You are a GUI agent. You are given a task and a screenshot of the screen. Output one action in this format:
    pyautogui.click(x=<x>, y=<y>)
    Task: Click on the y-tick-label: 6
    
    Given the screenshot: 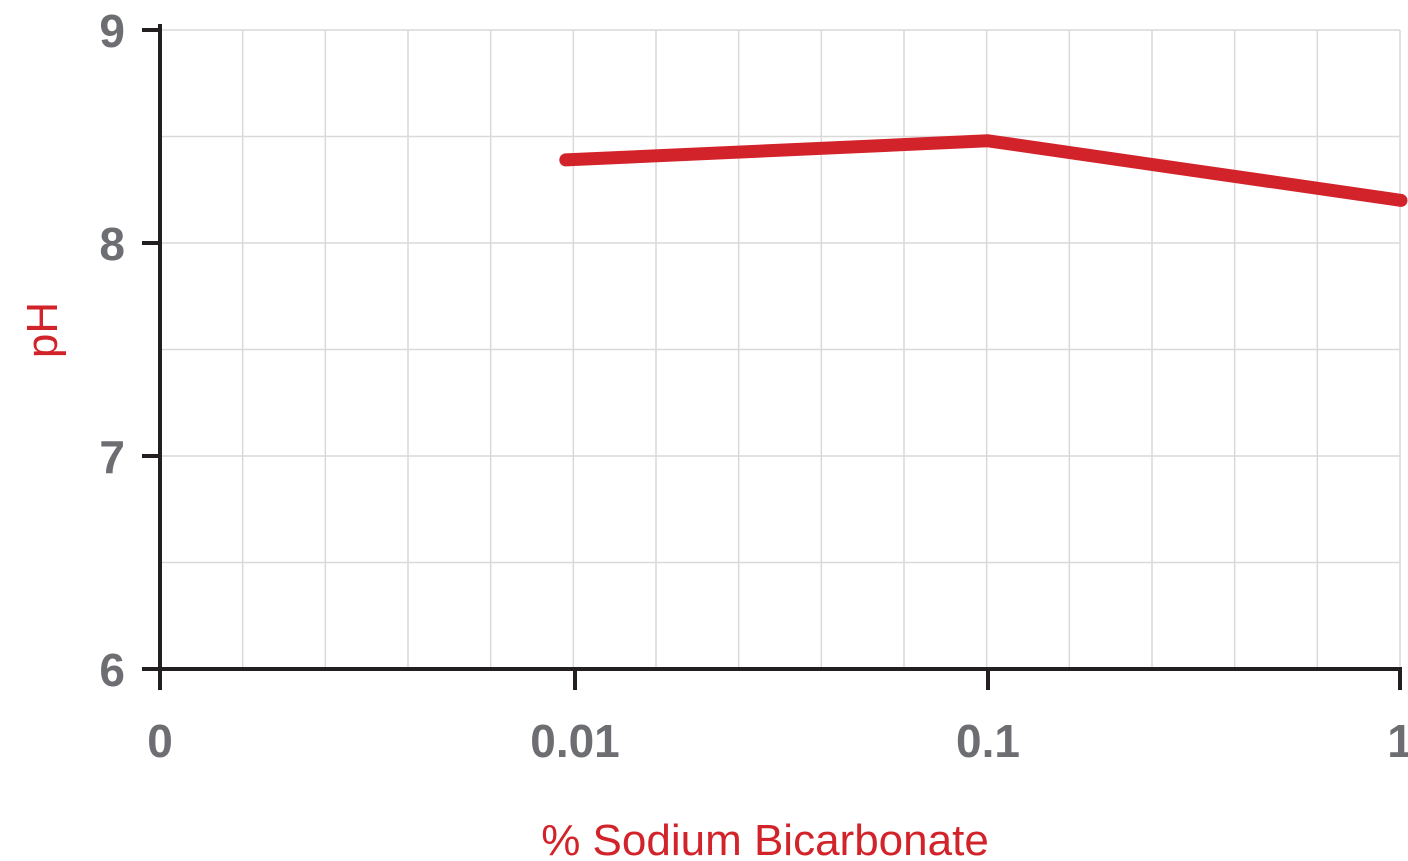 What is the action you would take?
    pyautogui.click(x=112, y=670)
    